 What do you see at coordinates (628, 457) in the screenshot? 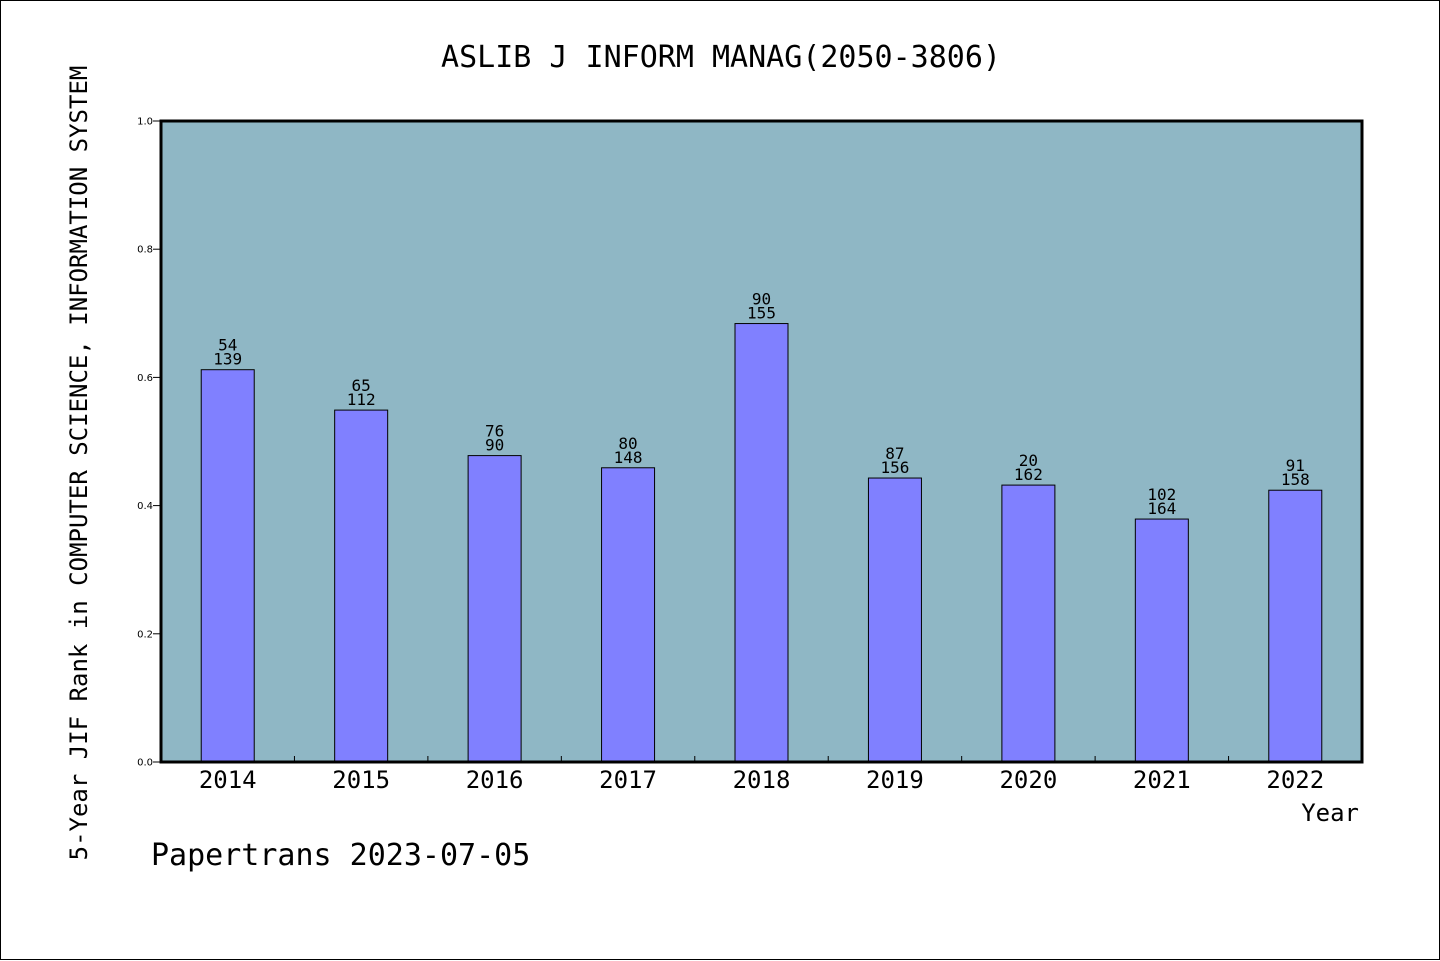
I see `data-label-total: 148` at bounding box center [628, 457].